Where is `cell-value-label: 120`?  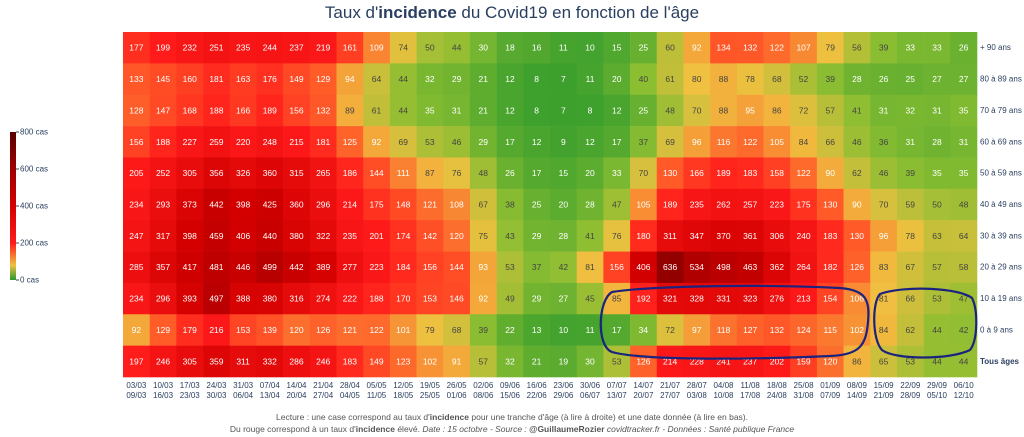 cell-value-label: 120 is located at coordinates (296, 330).